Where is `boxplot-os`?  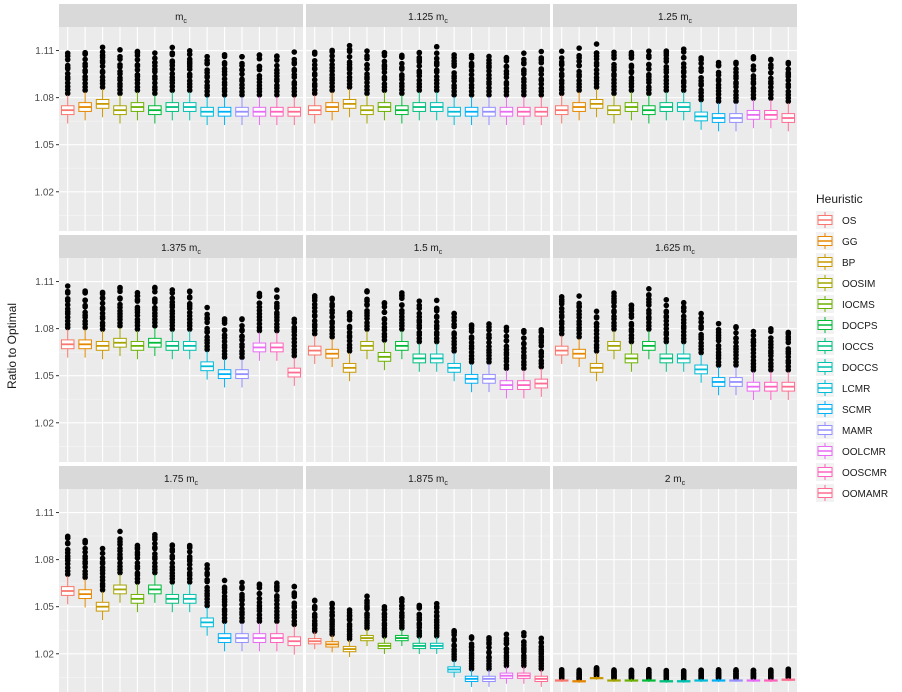
boxplot-os is located at coordinates (67, 569).